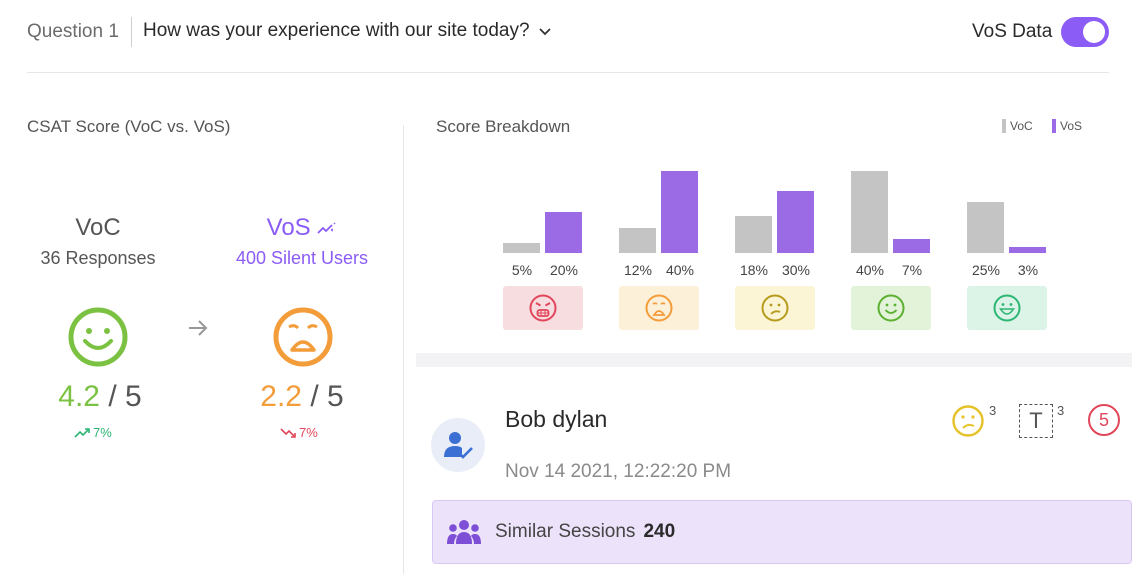  I want to click on rating-badge-value: 5, so click(1103, 419).